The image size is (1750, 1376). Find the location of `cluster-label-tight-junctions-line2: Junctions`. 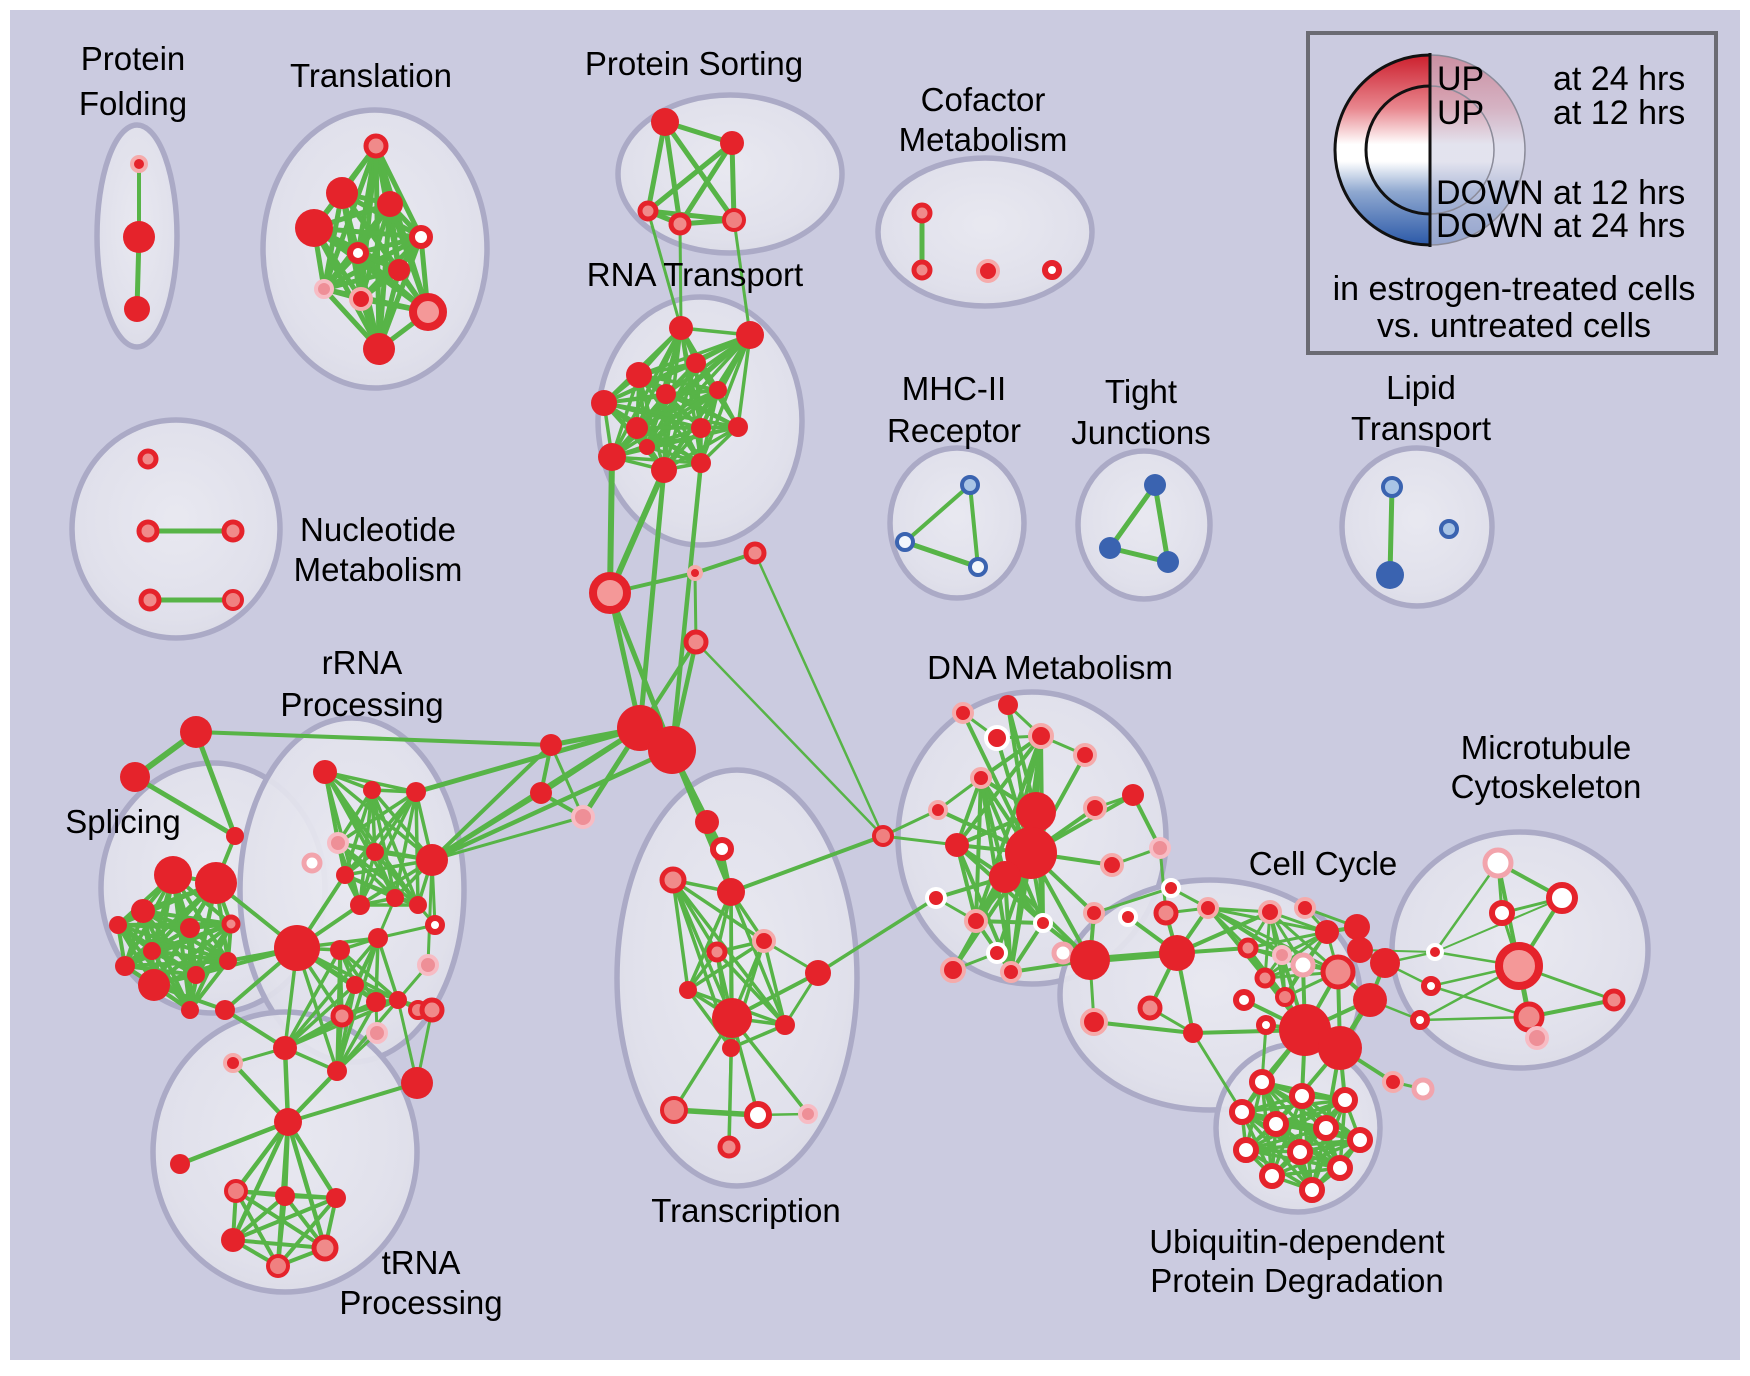

cluster-label-tight-junctions-line2: Junctions is located at coordinates (1140, 432).